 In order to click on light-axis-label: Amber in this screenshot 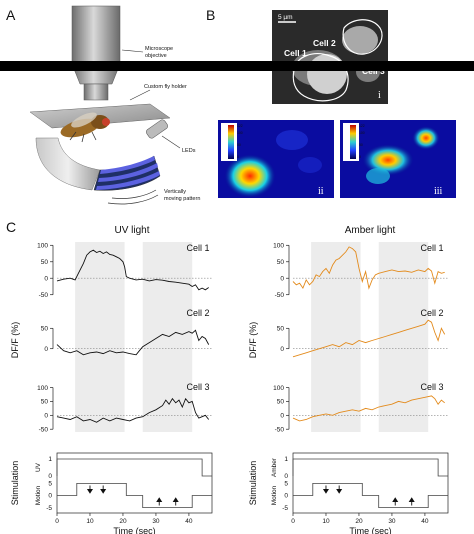, I will do `click(274, 467)`.